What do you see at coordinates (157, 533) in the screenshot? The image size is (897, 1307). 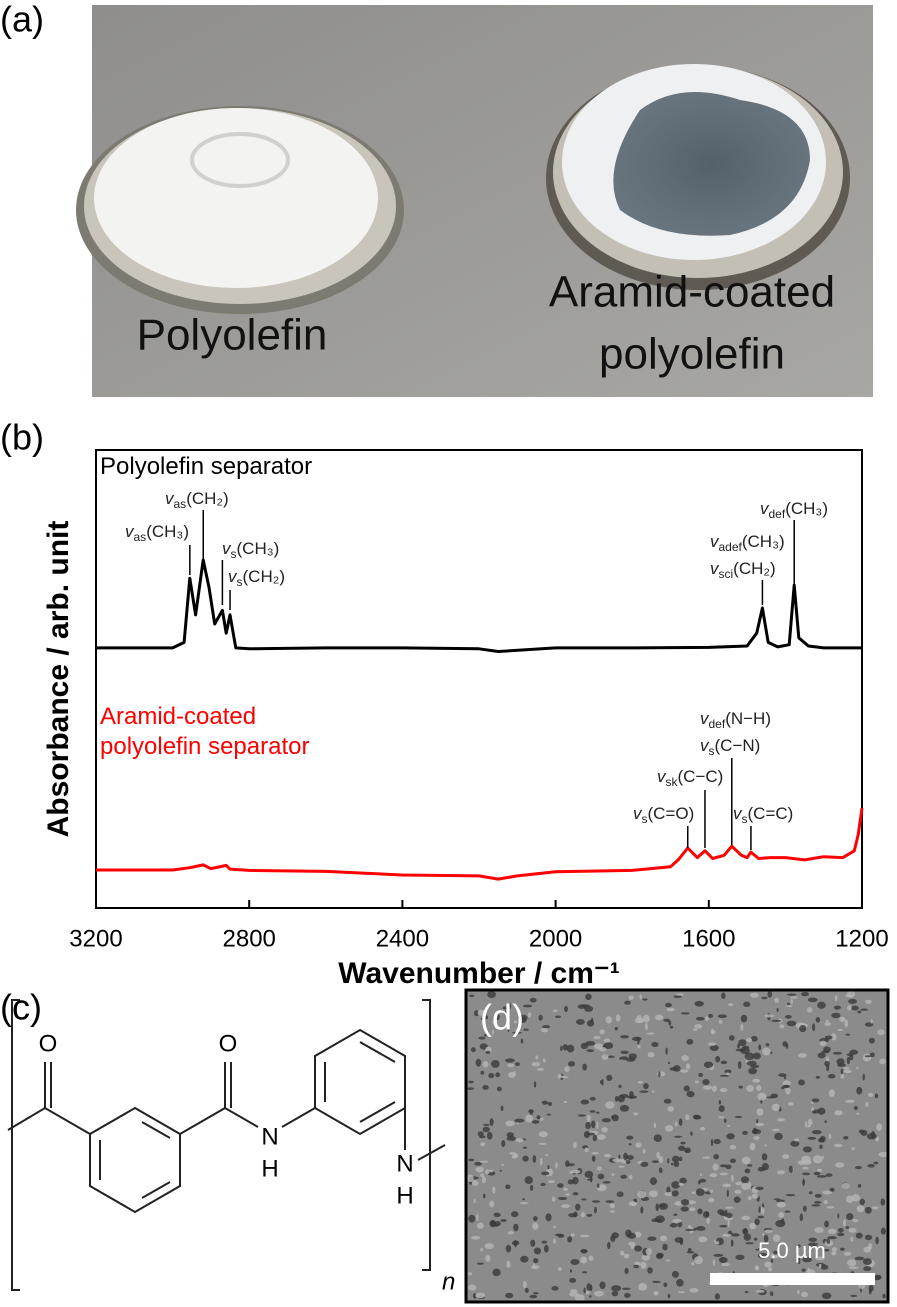 I see `annotation: vas(CH₃)` at bounding box center [157, 533].